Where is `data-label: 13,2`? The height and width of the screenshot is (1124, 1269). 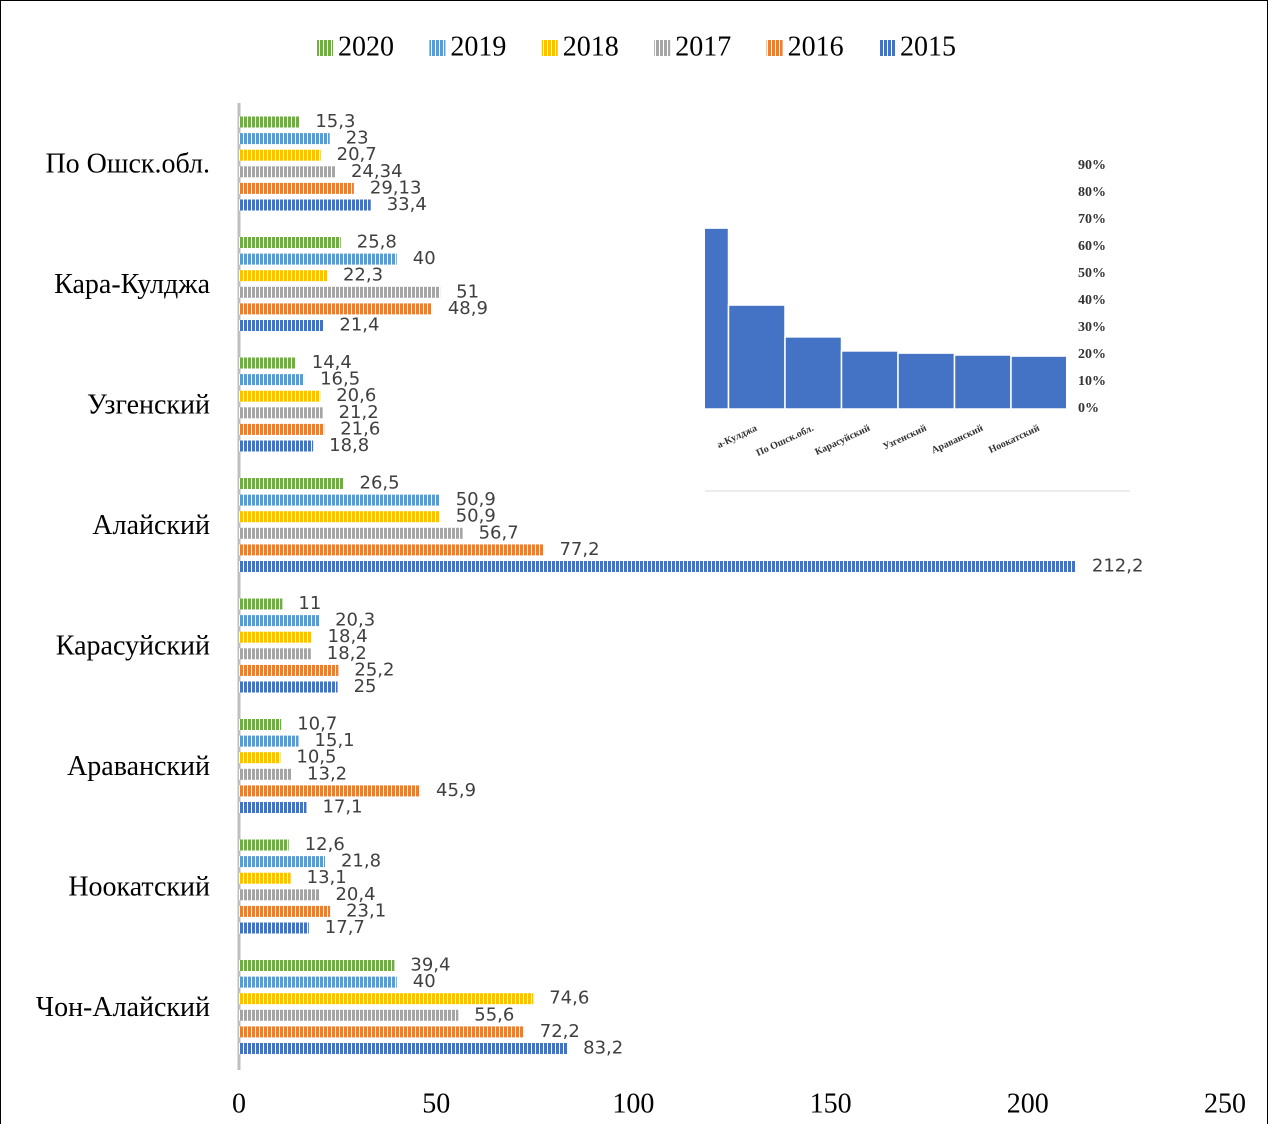 data-label: 13,2 is located at coordinates (327, 773).